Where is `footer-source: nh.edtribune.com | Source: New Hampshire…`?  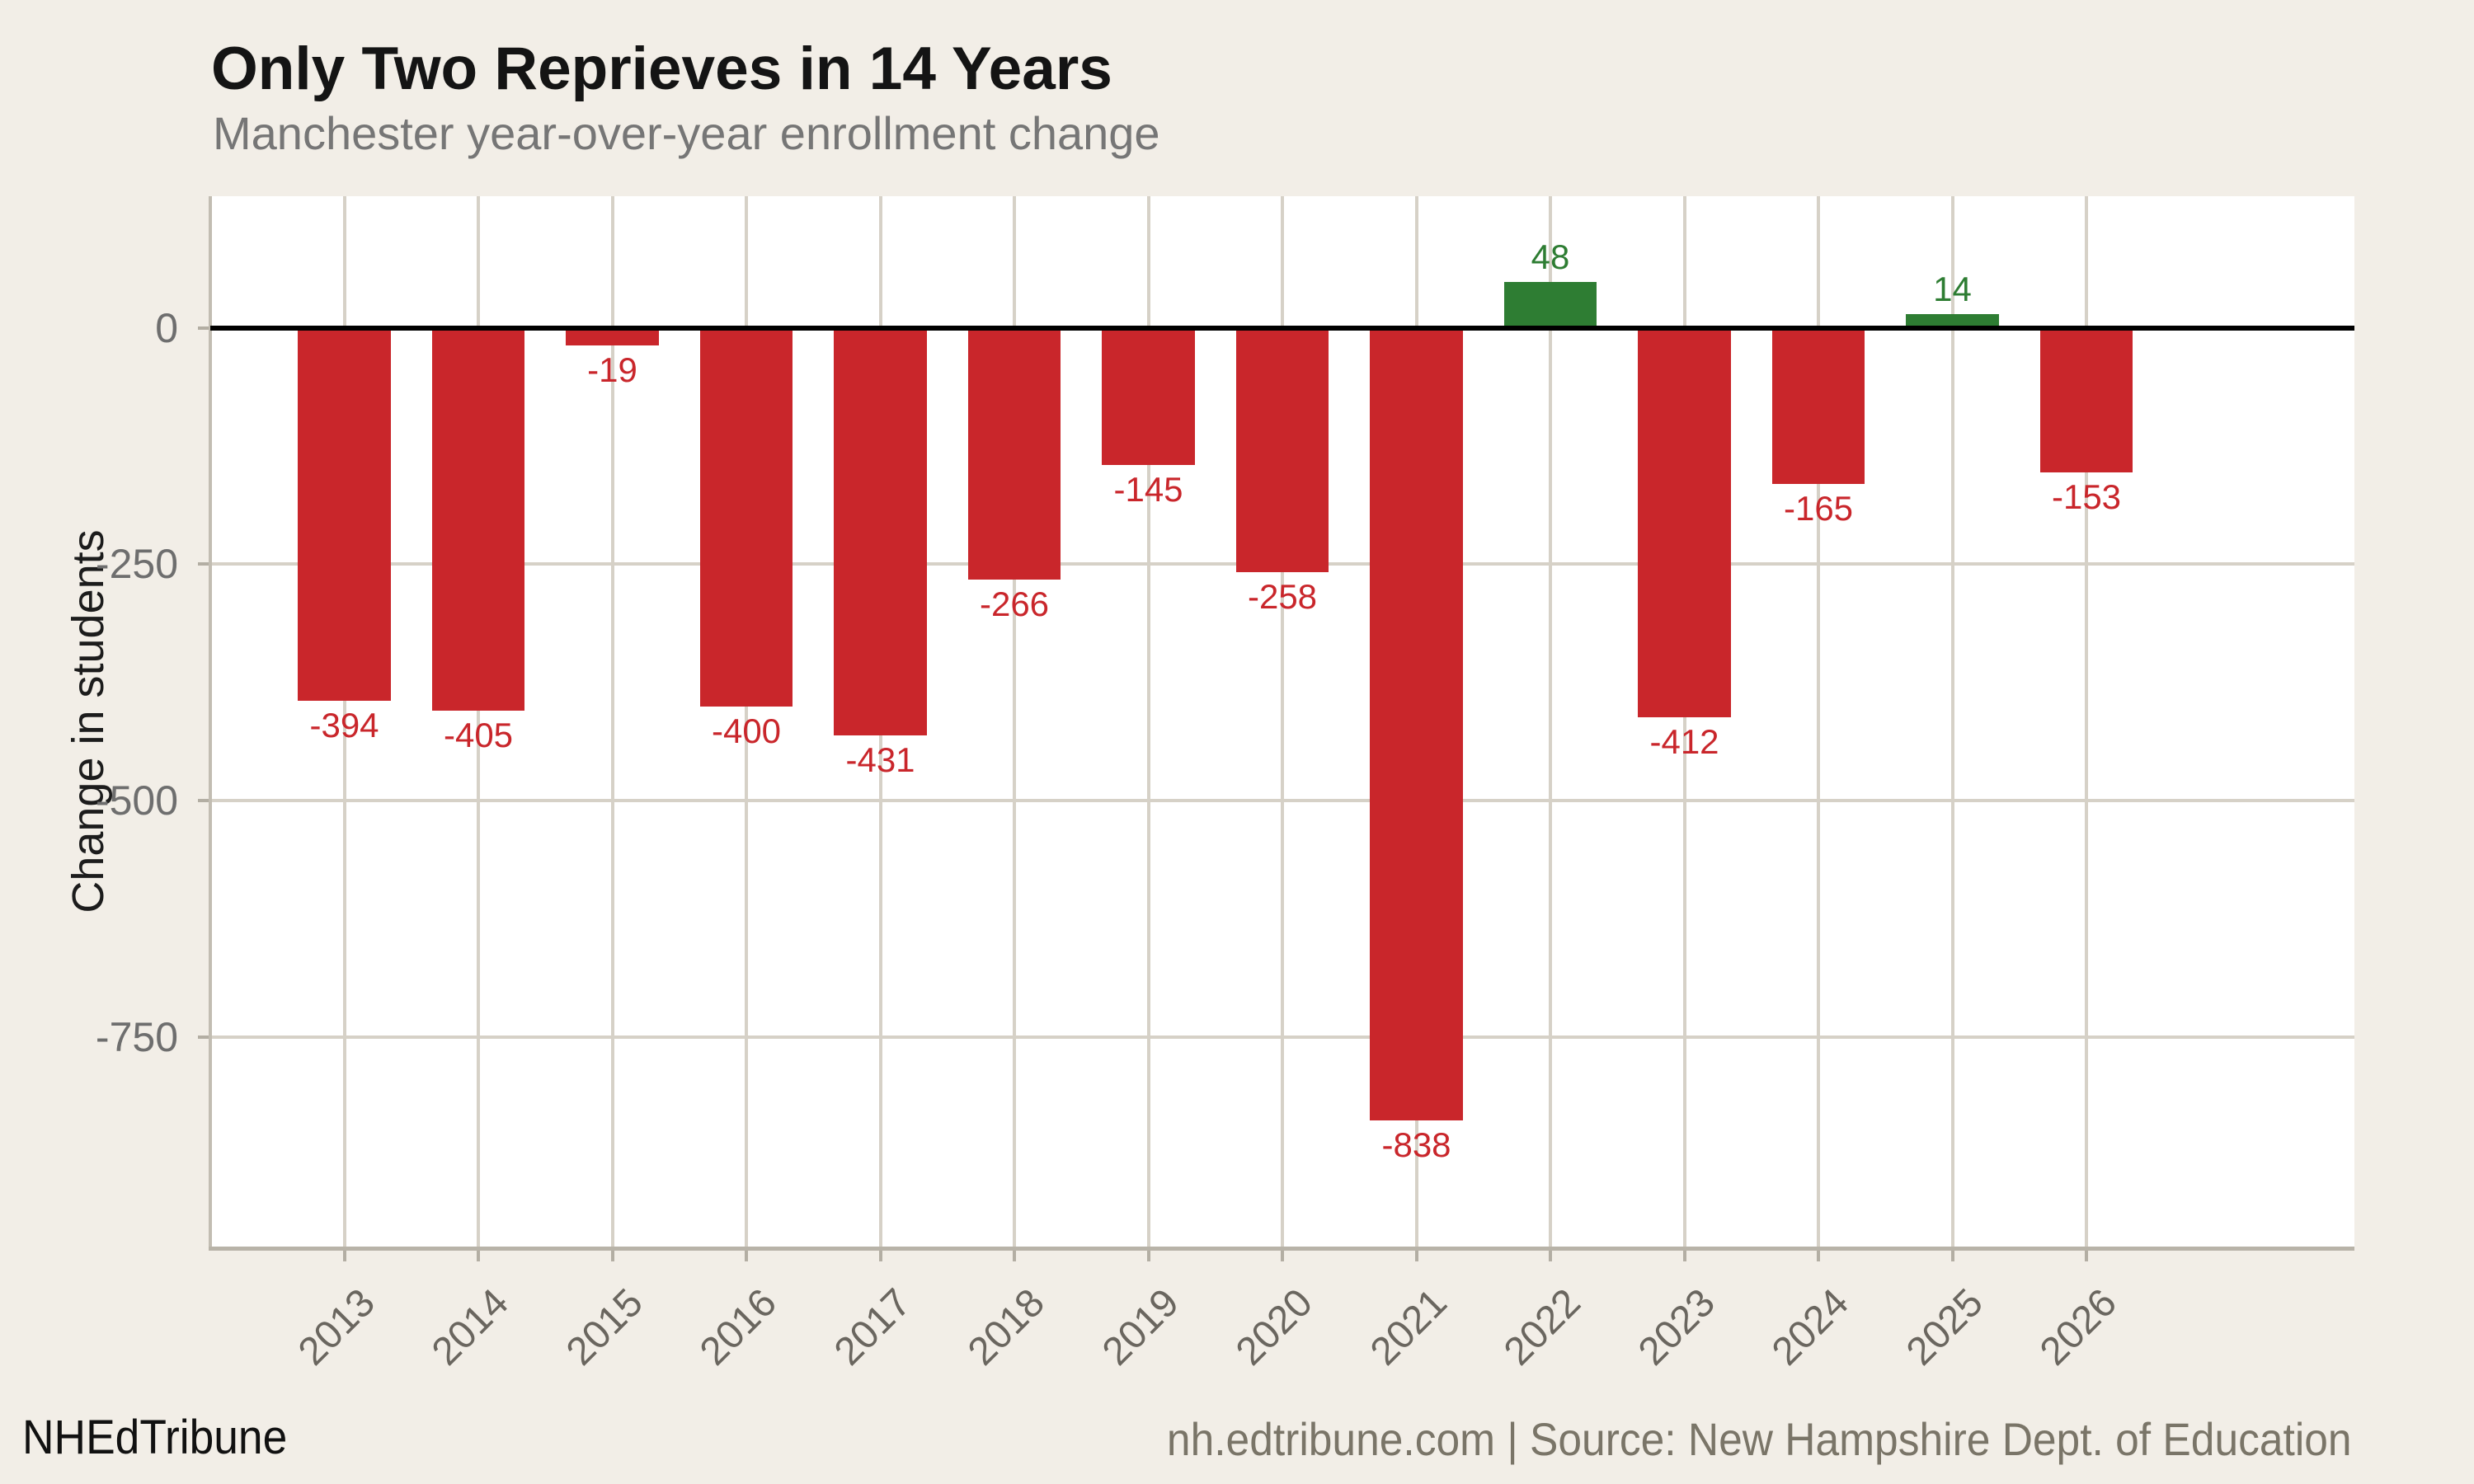
footer-source: nh.edtribune.com | Source: New Hampshire… is located at coordinates (1759, 1439).